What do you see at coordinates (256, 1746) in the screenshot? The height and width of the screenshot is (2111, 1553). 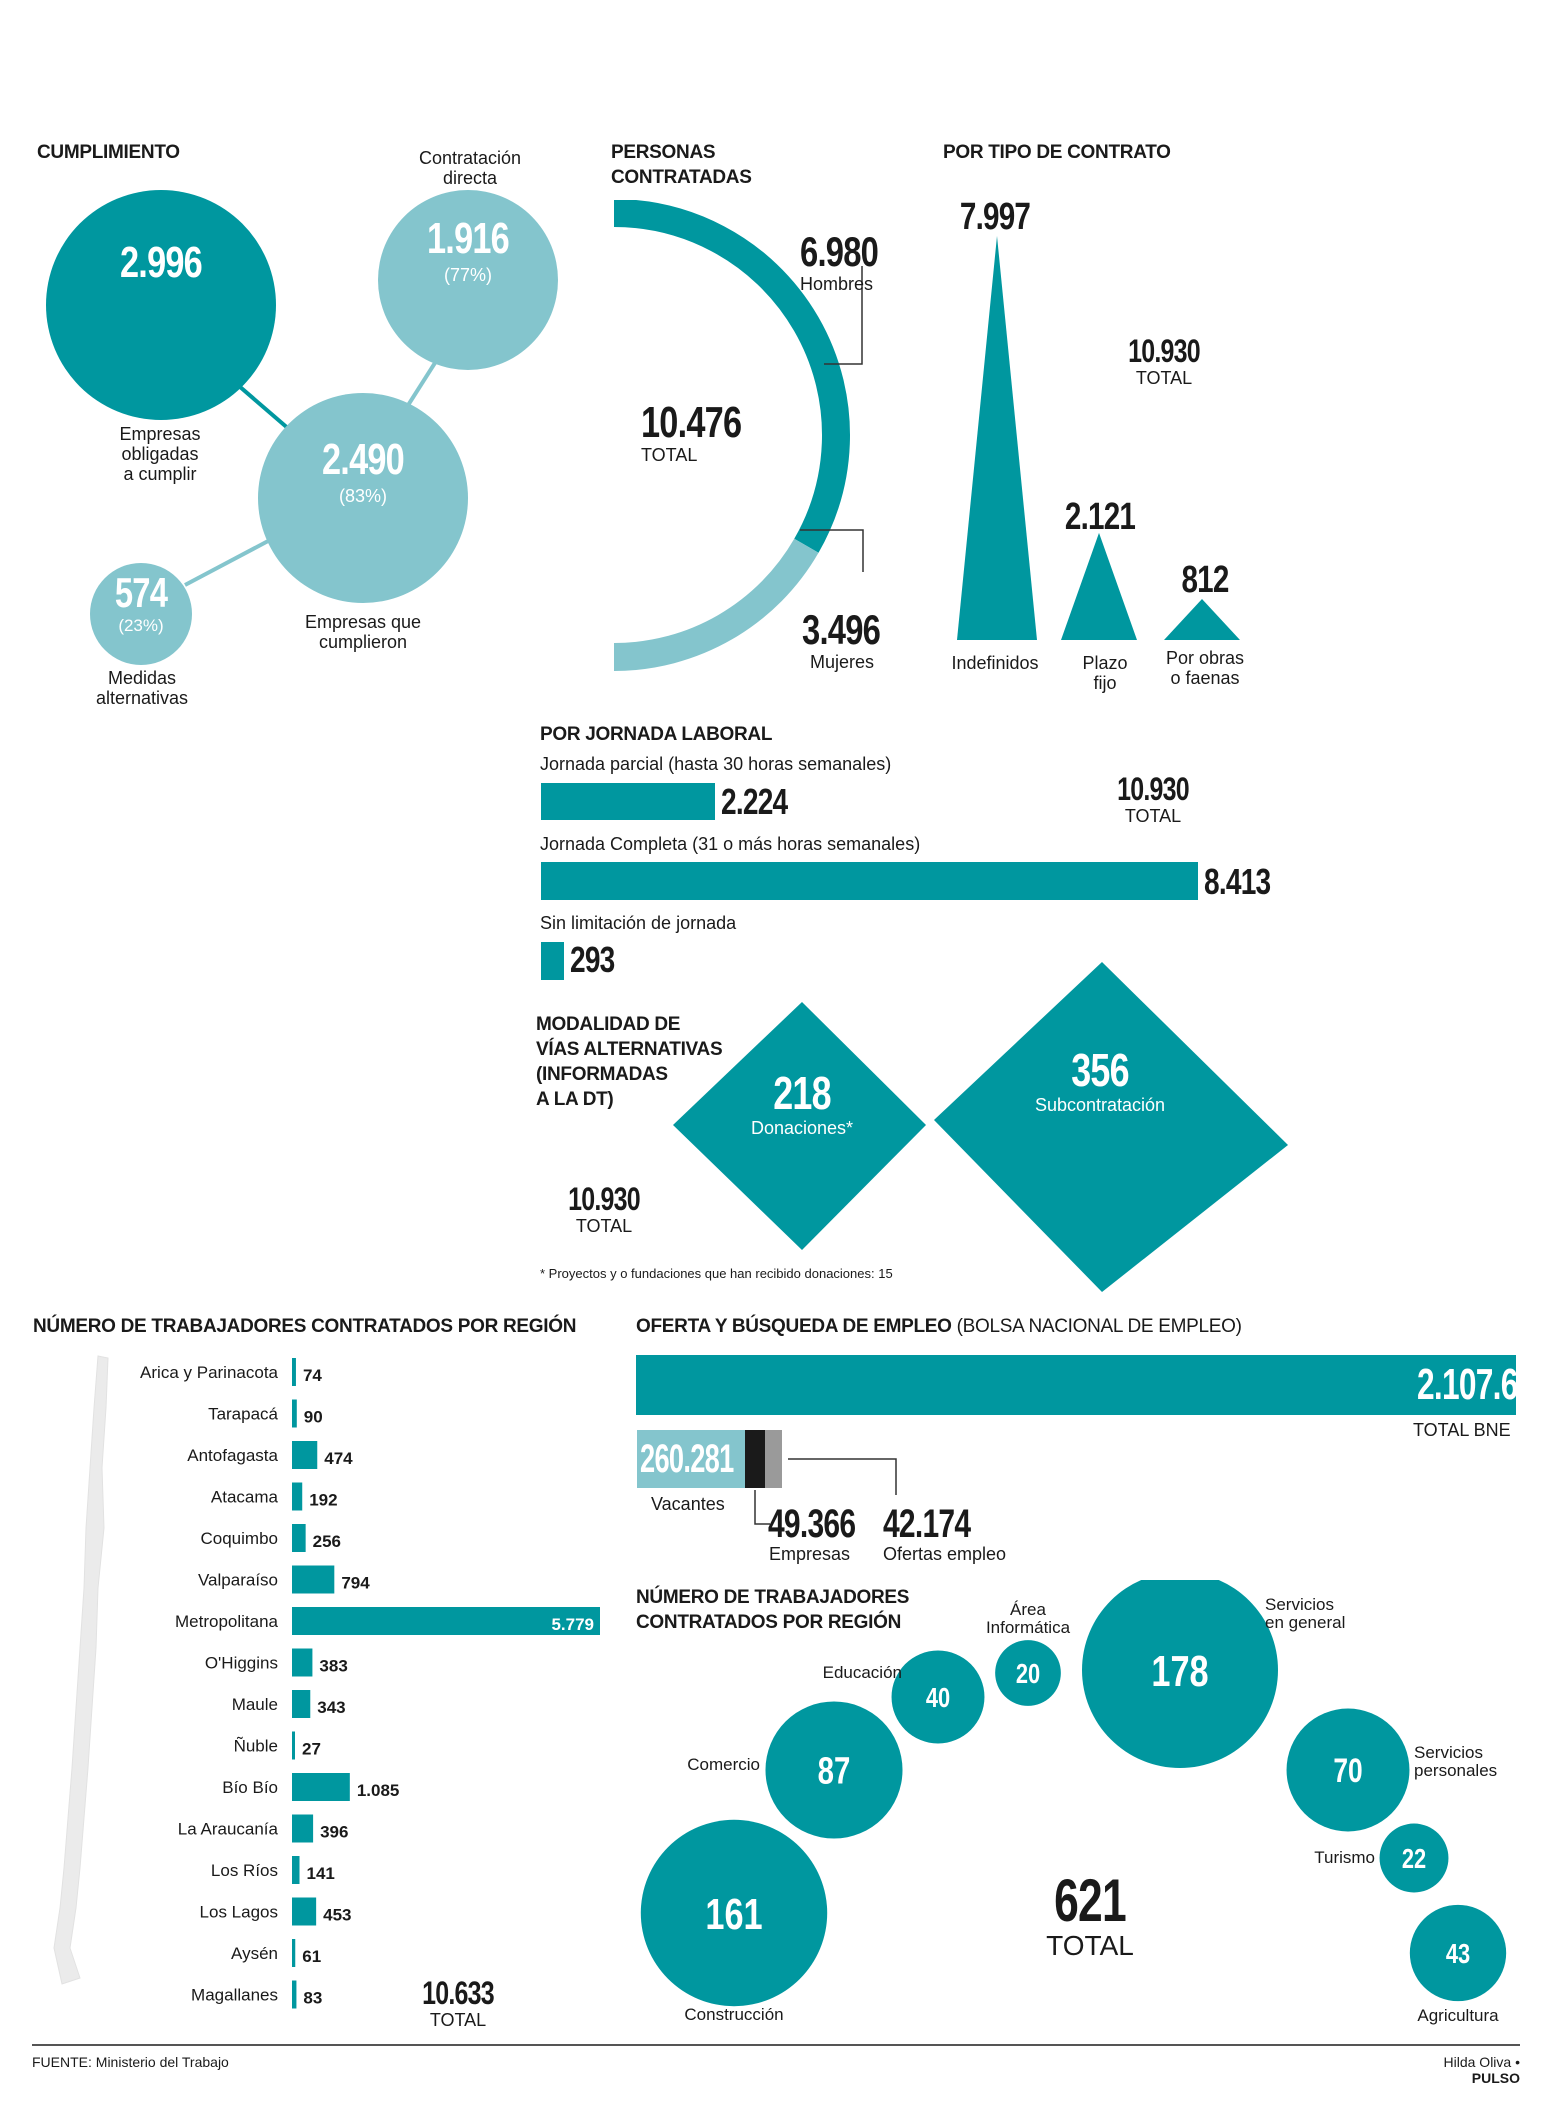 I see `region-category-label: Ñuble` at bounding box center [256, 1746].